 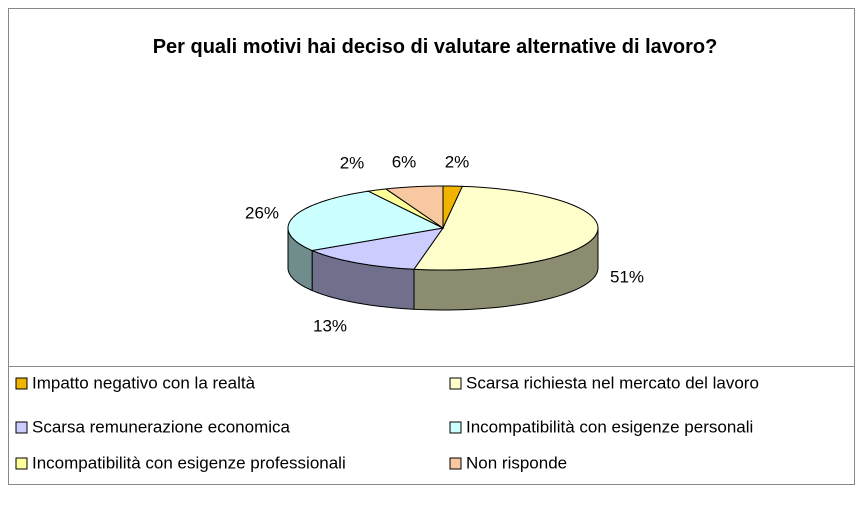 I want to click on data-label: 13%, so click(x=330, y=325).